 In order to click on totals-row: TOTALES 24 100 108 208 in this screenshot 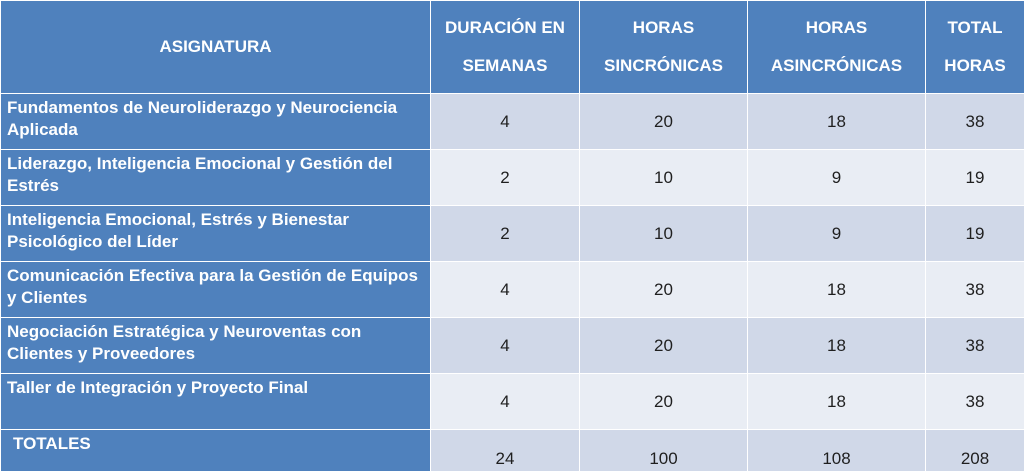, I will do `click(512, 451)`.